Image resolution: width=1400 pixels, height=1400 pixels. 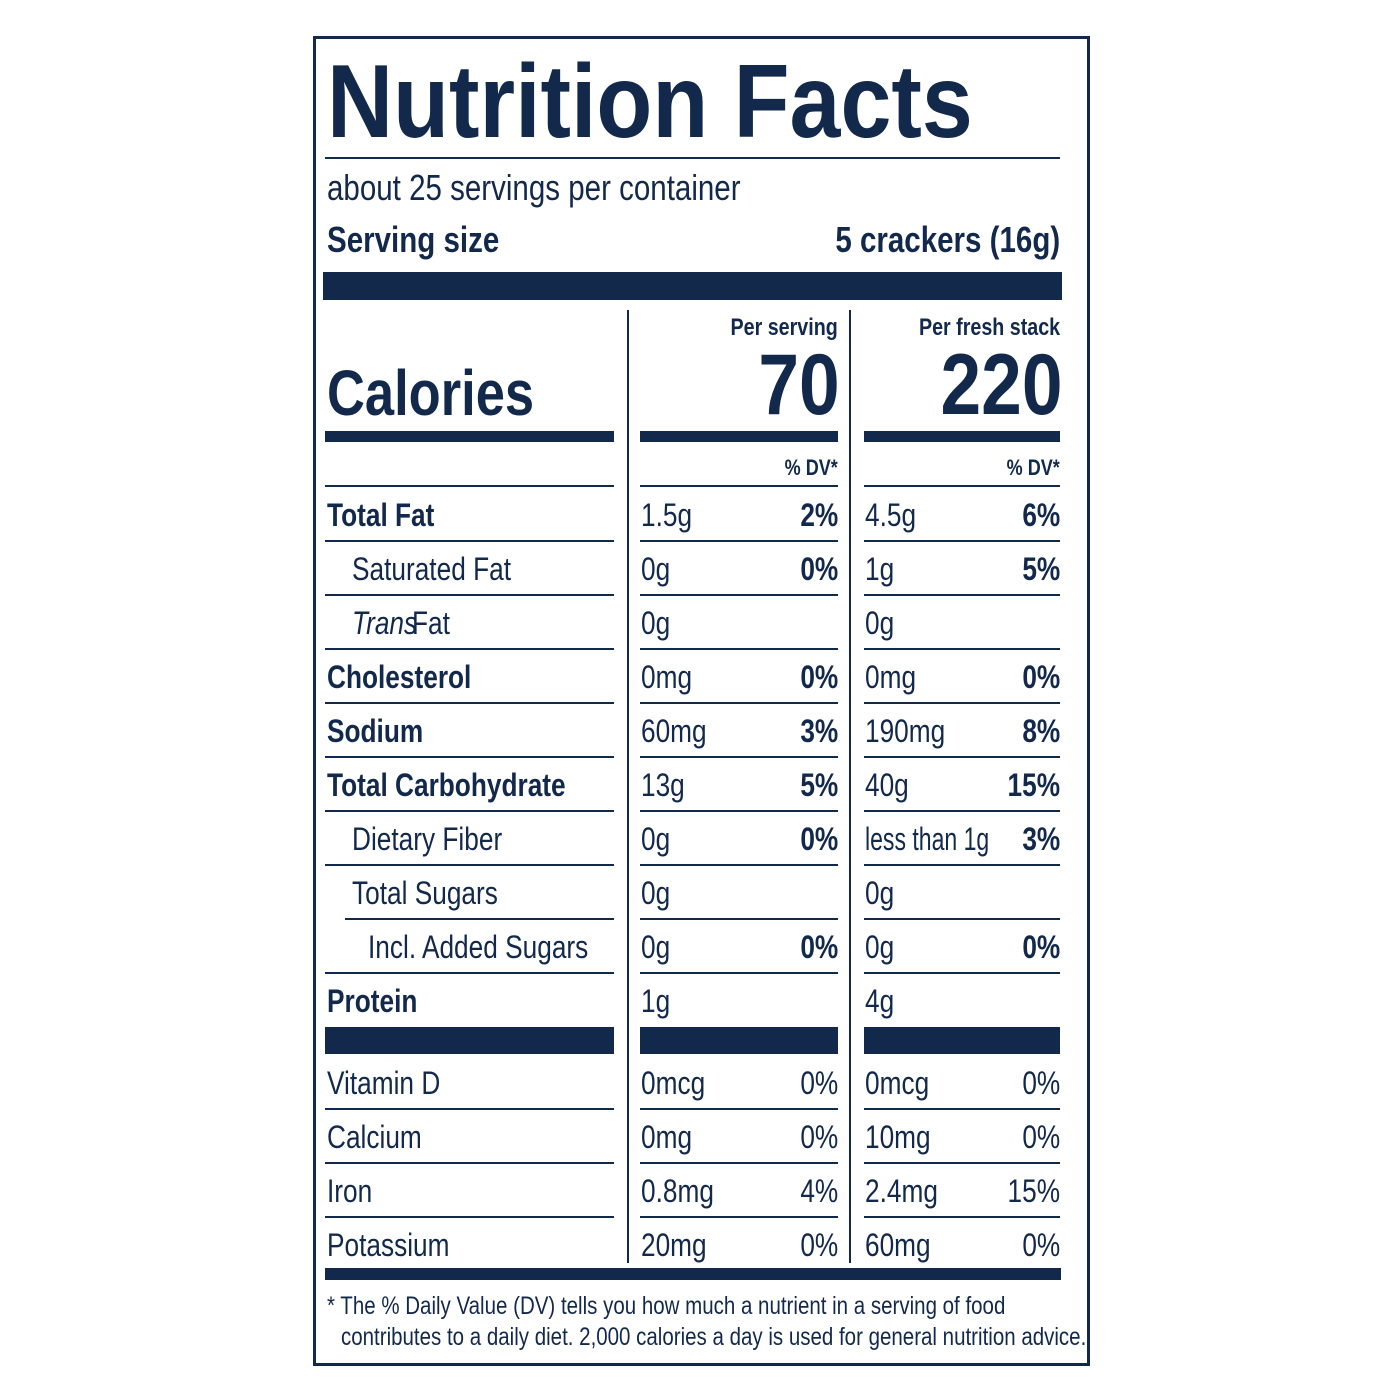 What do you see at coordinates (799, 385) in the screenshot?
I see `calories-value: 70` at bounding box center [799, 385].